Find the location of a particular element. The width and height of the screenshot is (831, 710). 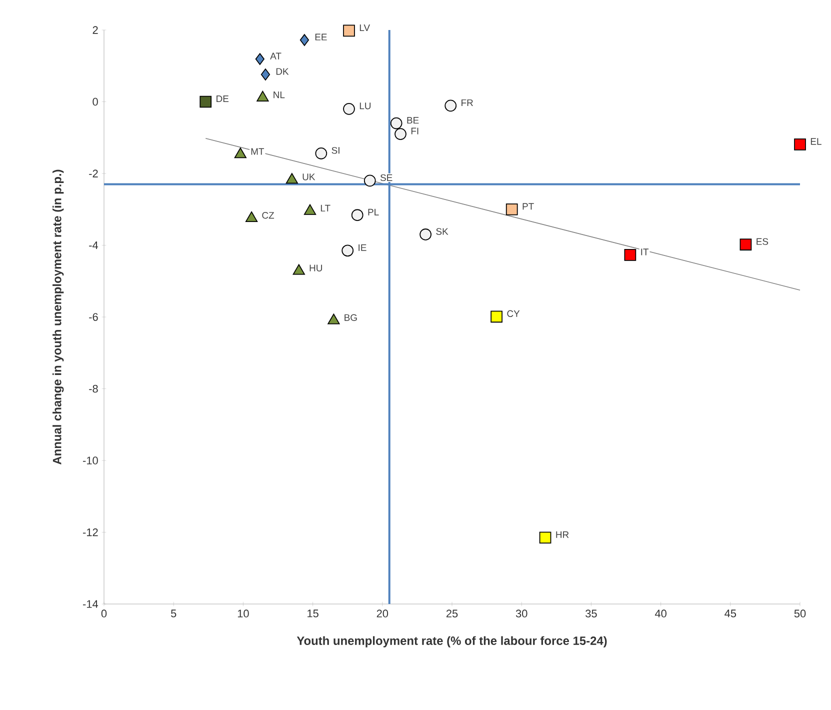

annotation: LV is located at coordinates (365, 27).